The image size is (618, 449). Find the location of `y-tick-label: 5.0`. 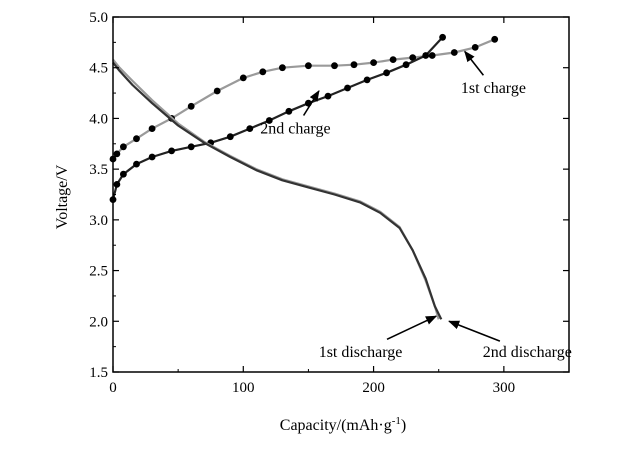

y-tick-label: 5.0 is located at coordinates (98, 18).